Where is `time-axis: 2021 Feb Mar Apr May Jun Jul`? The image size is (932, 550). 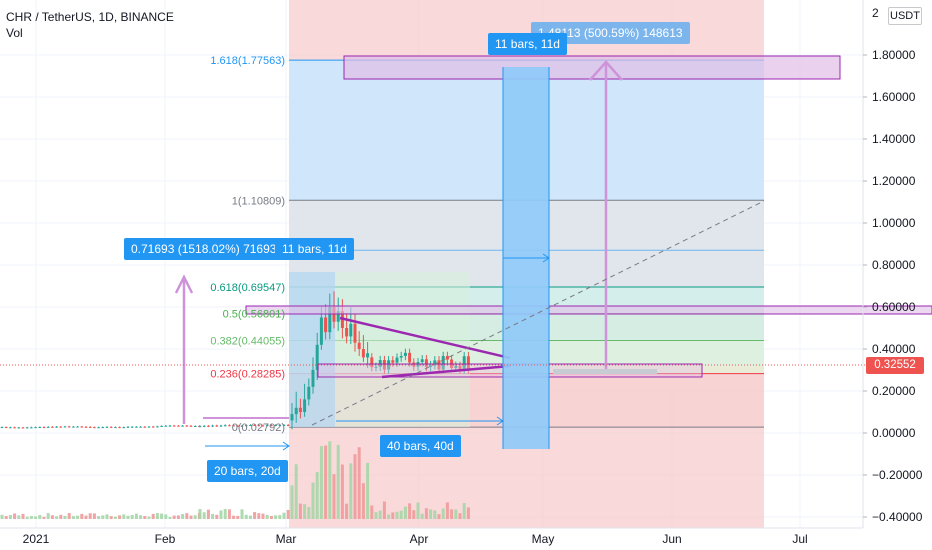 time-axis: 2021 Feb Mar Apr May Jun Jul is located at coordinates (415, 539).